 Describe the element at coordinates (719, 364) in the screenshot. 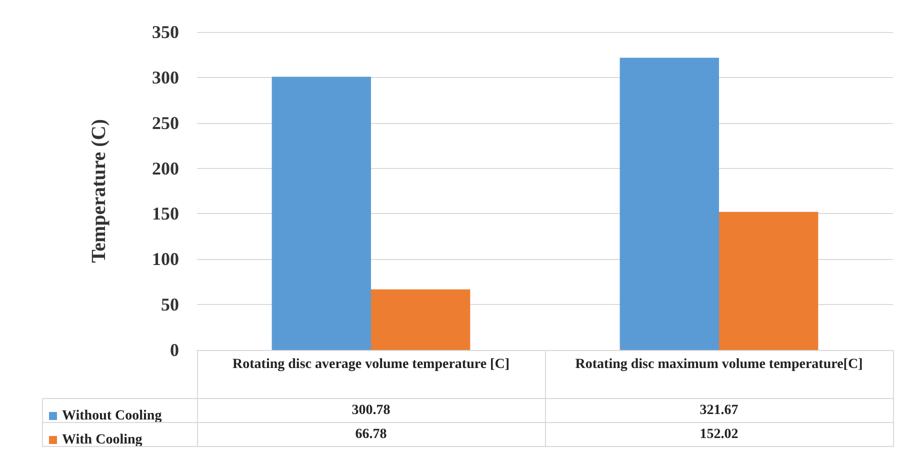

I see `x-tick-label: Rotating disc maximum volume temperature[C]` at that location.